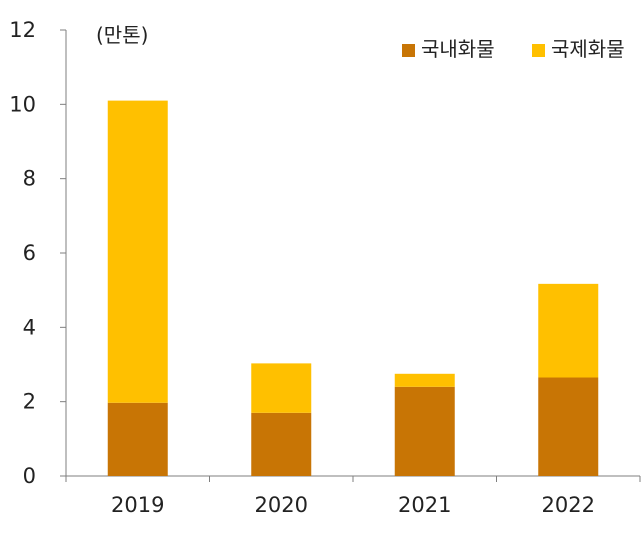  I want to click on x-tick-label: 2021, so click(424, 505).